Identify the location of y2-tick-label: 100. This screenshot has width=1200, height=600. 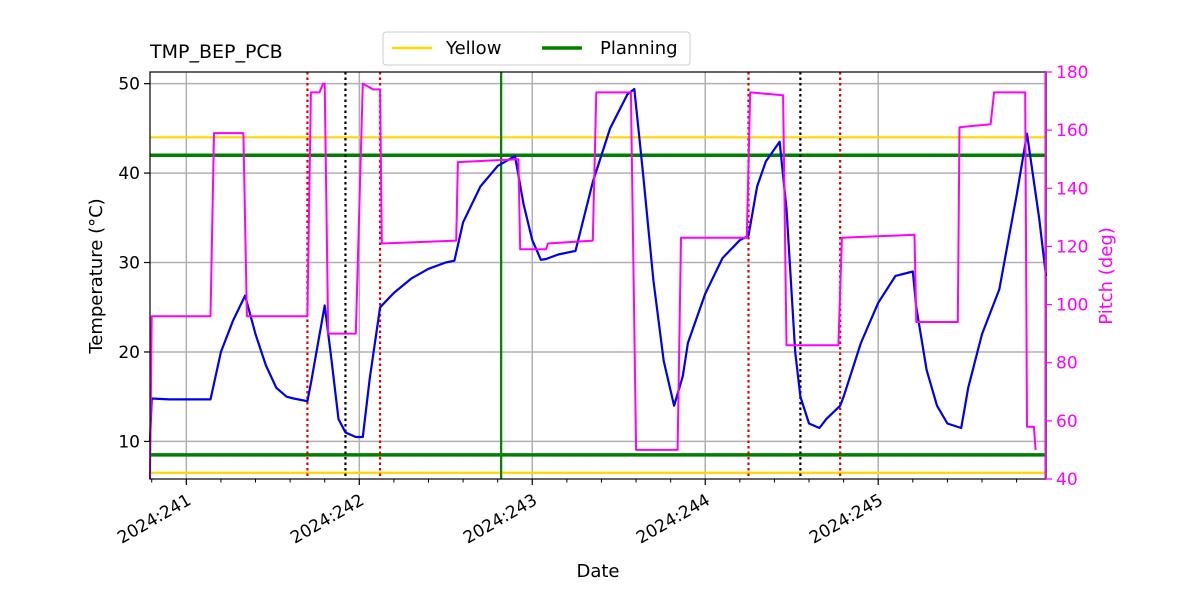
(1072, 306).